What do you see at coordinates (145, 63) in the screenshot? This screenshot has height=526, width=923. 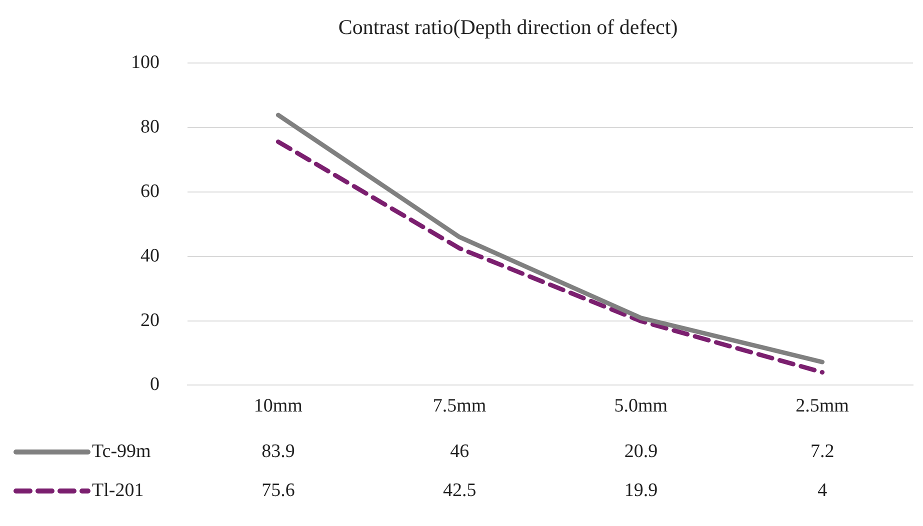 I see `y-tick-label: 100` at bounding box center [145, 63].